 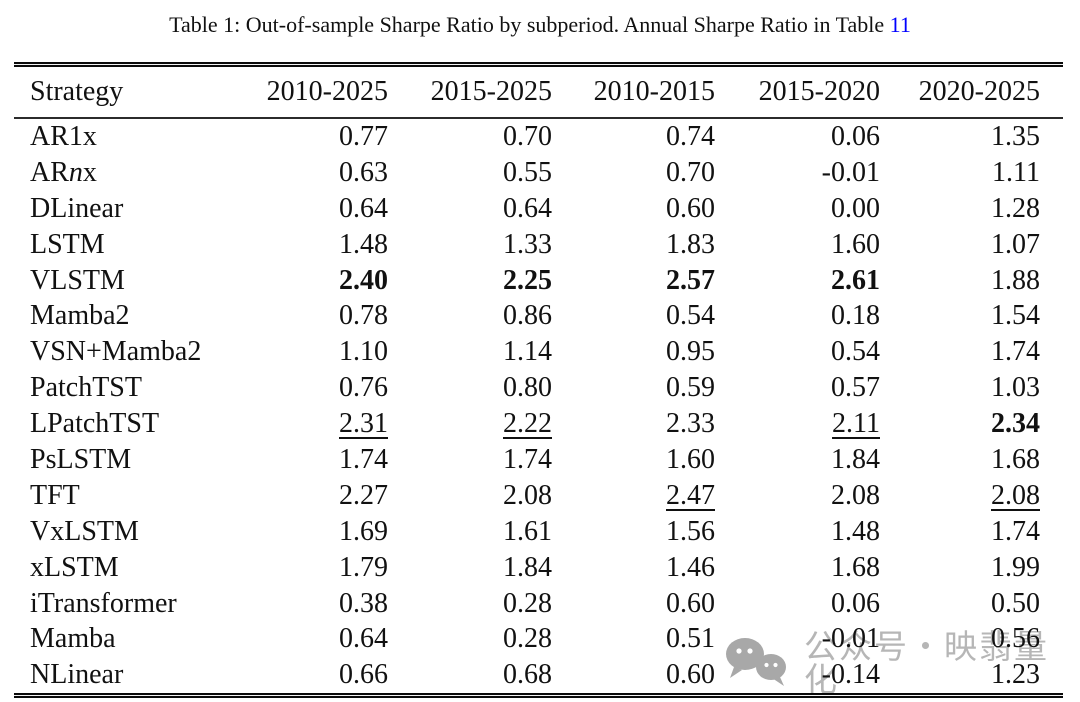 What do you see at coordinates (1015, 244) in the screenshot?
I see `value-cell: 1.07` at bounding box center [1015, 244].